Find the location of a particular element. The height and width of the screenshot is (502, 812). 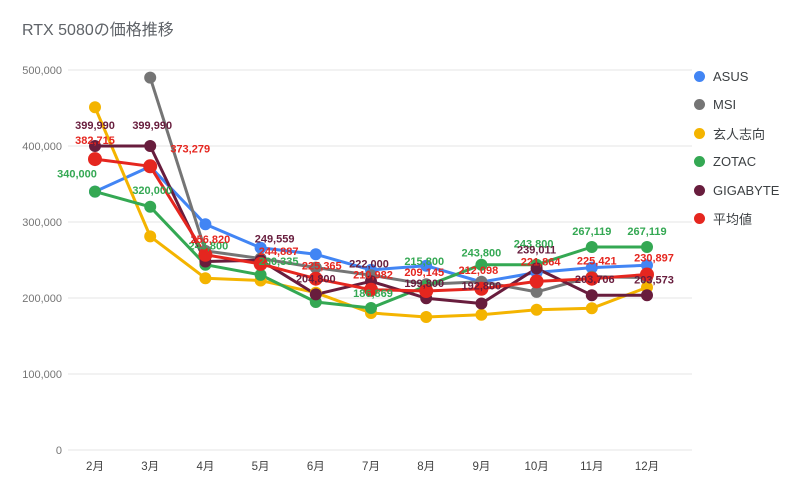

point-label-平均値: 209,145 is located at coordinates (424, 273).